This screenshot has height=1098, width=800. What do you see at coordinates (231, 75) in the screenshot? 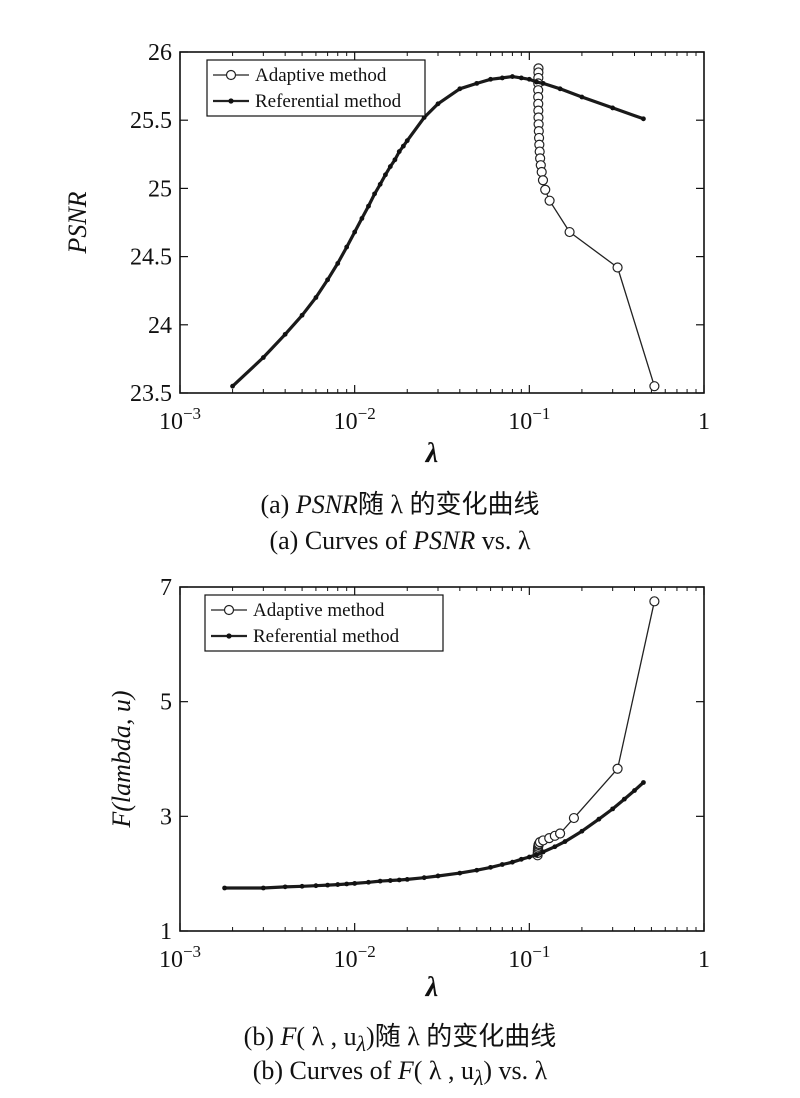
I see `legend-marker-circle` at bounding box center [231, 75].